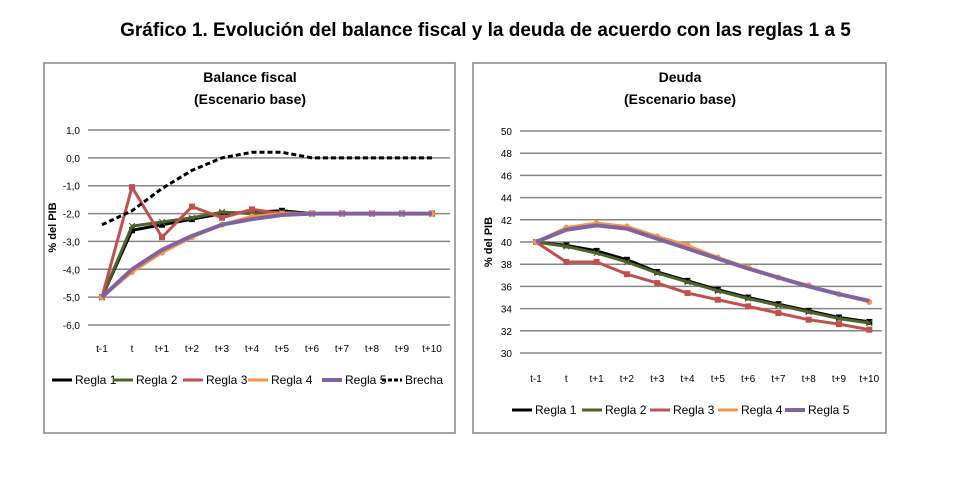 This screenshot has height=477, width=971. I want to click on y-tick-label: -2,0, so click(72, 215).